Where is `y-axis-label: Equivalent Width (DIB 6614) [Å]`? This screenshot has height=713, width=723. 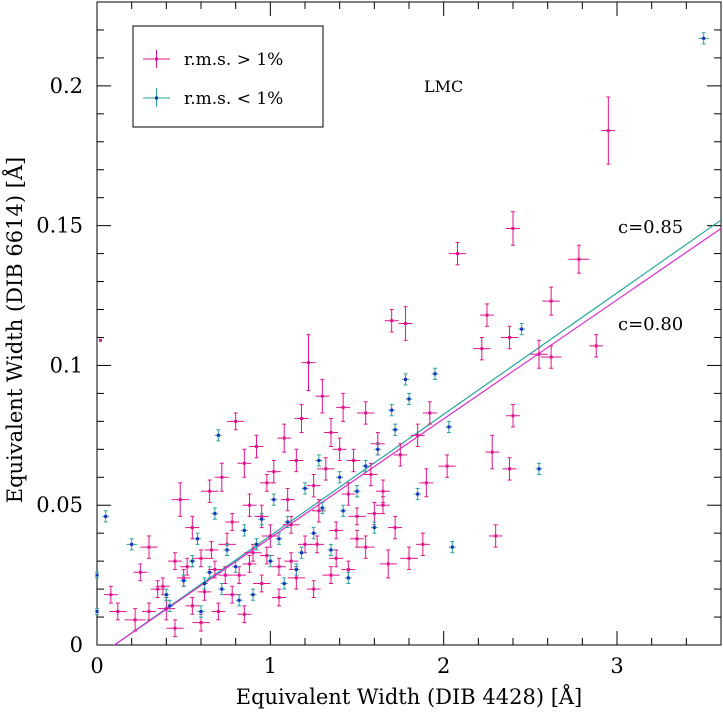
y-axis-label: Equivalent Width (DIB 6614) [Å] is located at coordinates (14, 330).